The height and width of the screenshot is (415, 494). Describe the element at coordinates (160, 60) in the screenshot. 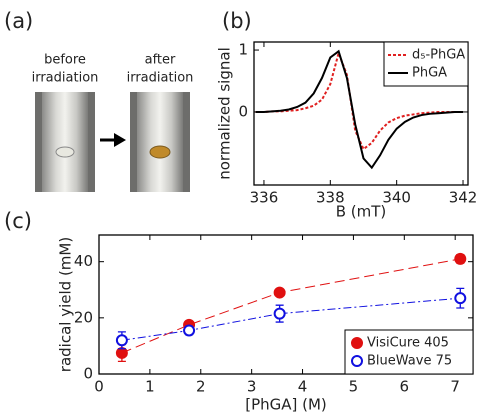

I see `caption: after` at that location.